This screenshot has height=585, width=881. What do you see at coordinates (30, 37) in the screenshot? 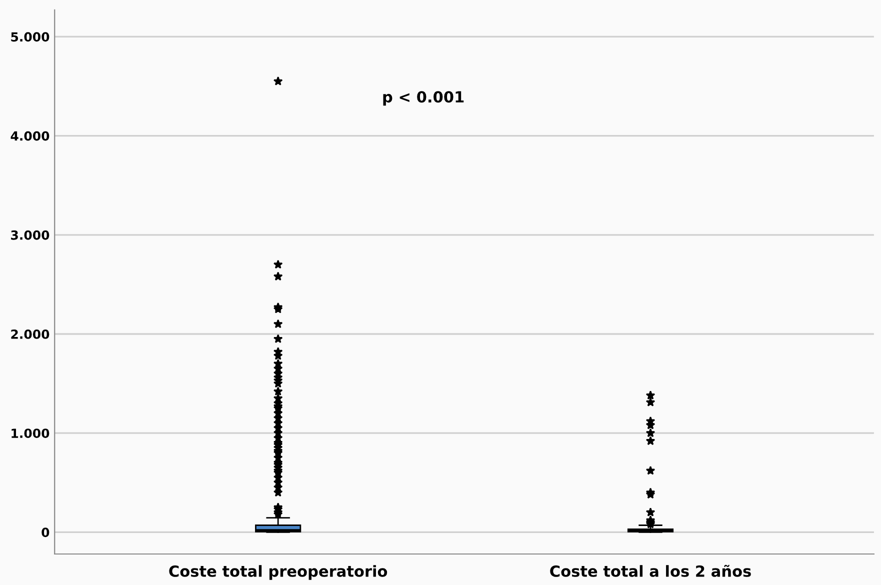
I see `y-tick-label: 5.000` at bounding box center [30, 37].